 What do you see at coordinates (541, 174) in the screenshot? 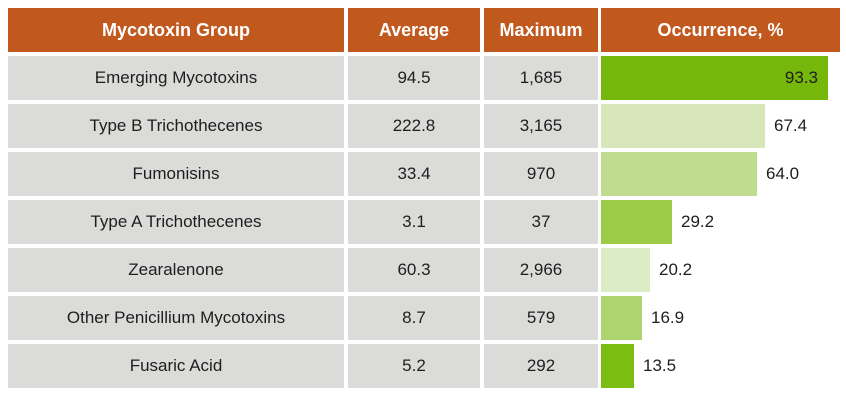
I see `maximum-cell: 970` at bounding box center [541, 174].